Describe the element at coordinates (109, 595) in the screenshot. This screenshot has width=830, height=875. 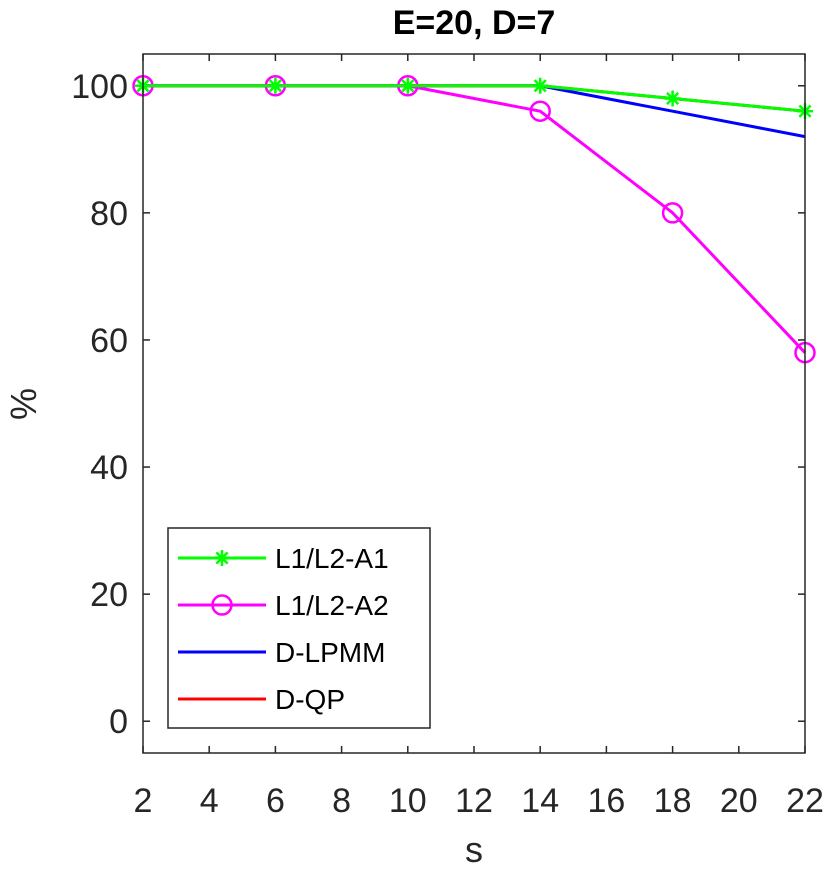
I see `y-tick-label: 20` at that location.